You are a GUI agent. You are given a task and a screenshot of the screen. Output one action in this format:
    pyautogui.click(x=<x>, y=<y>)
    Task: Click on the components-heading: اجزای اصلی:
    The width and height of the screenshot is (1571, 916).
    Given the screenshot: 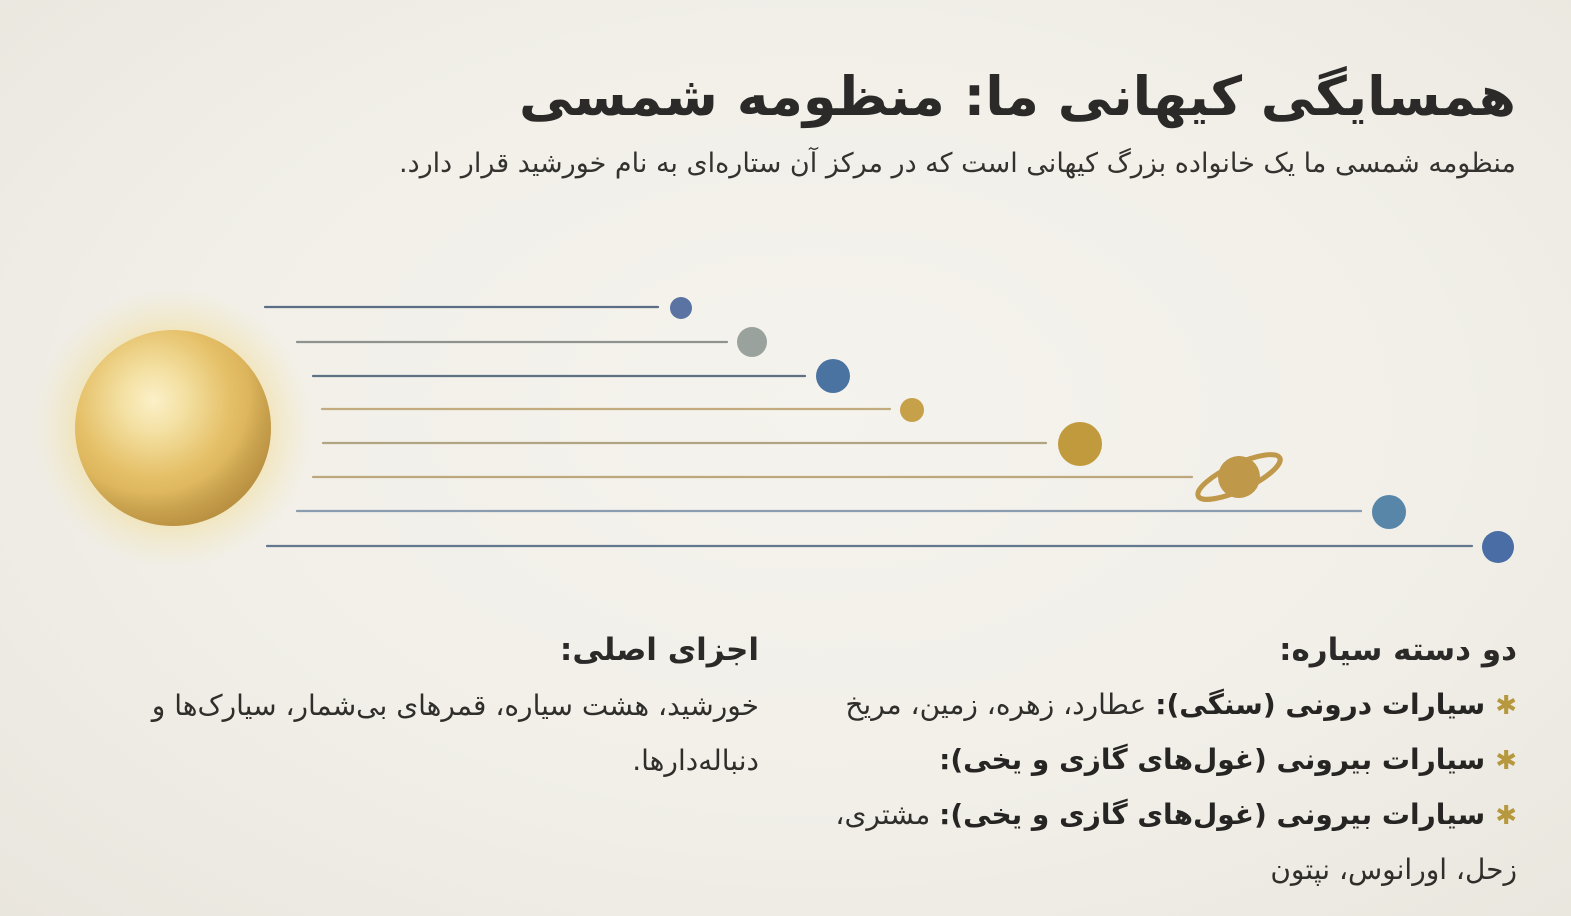 What is the action you would take?
    pyautogui.click(x=659, y=650)
    